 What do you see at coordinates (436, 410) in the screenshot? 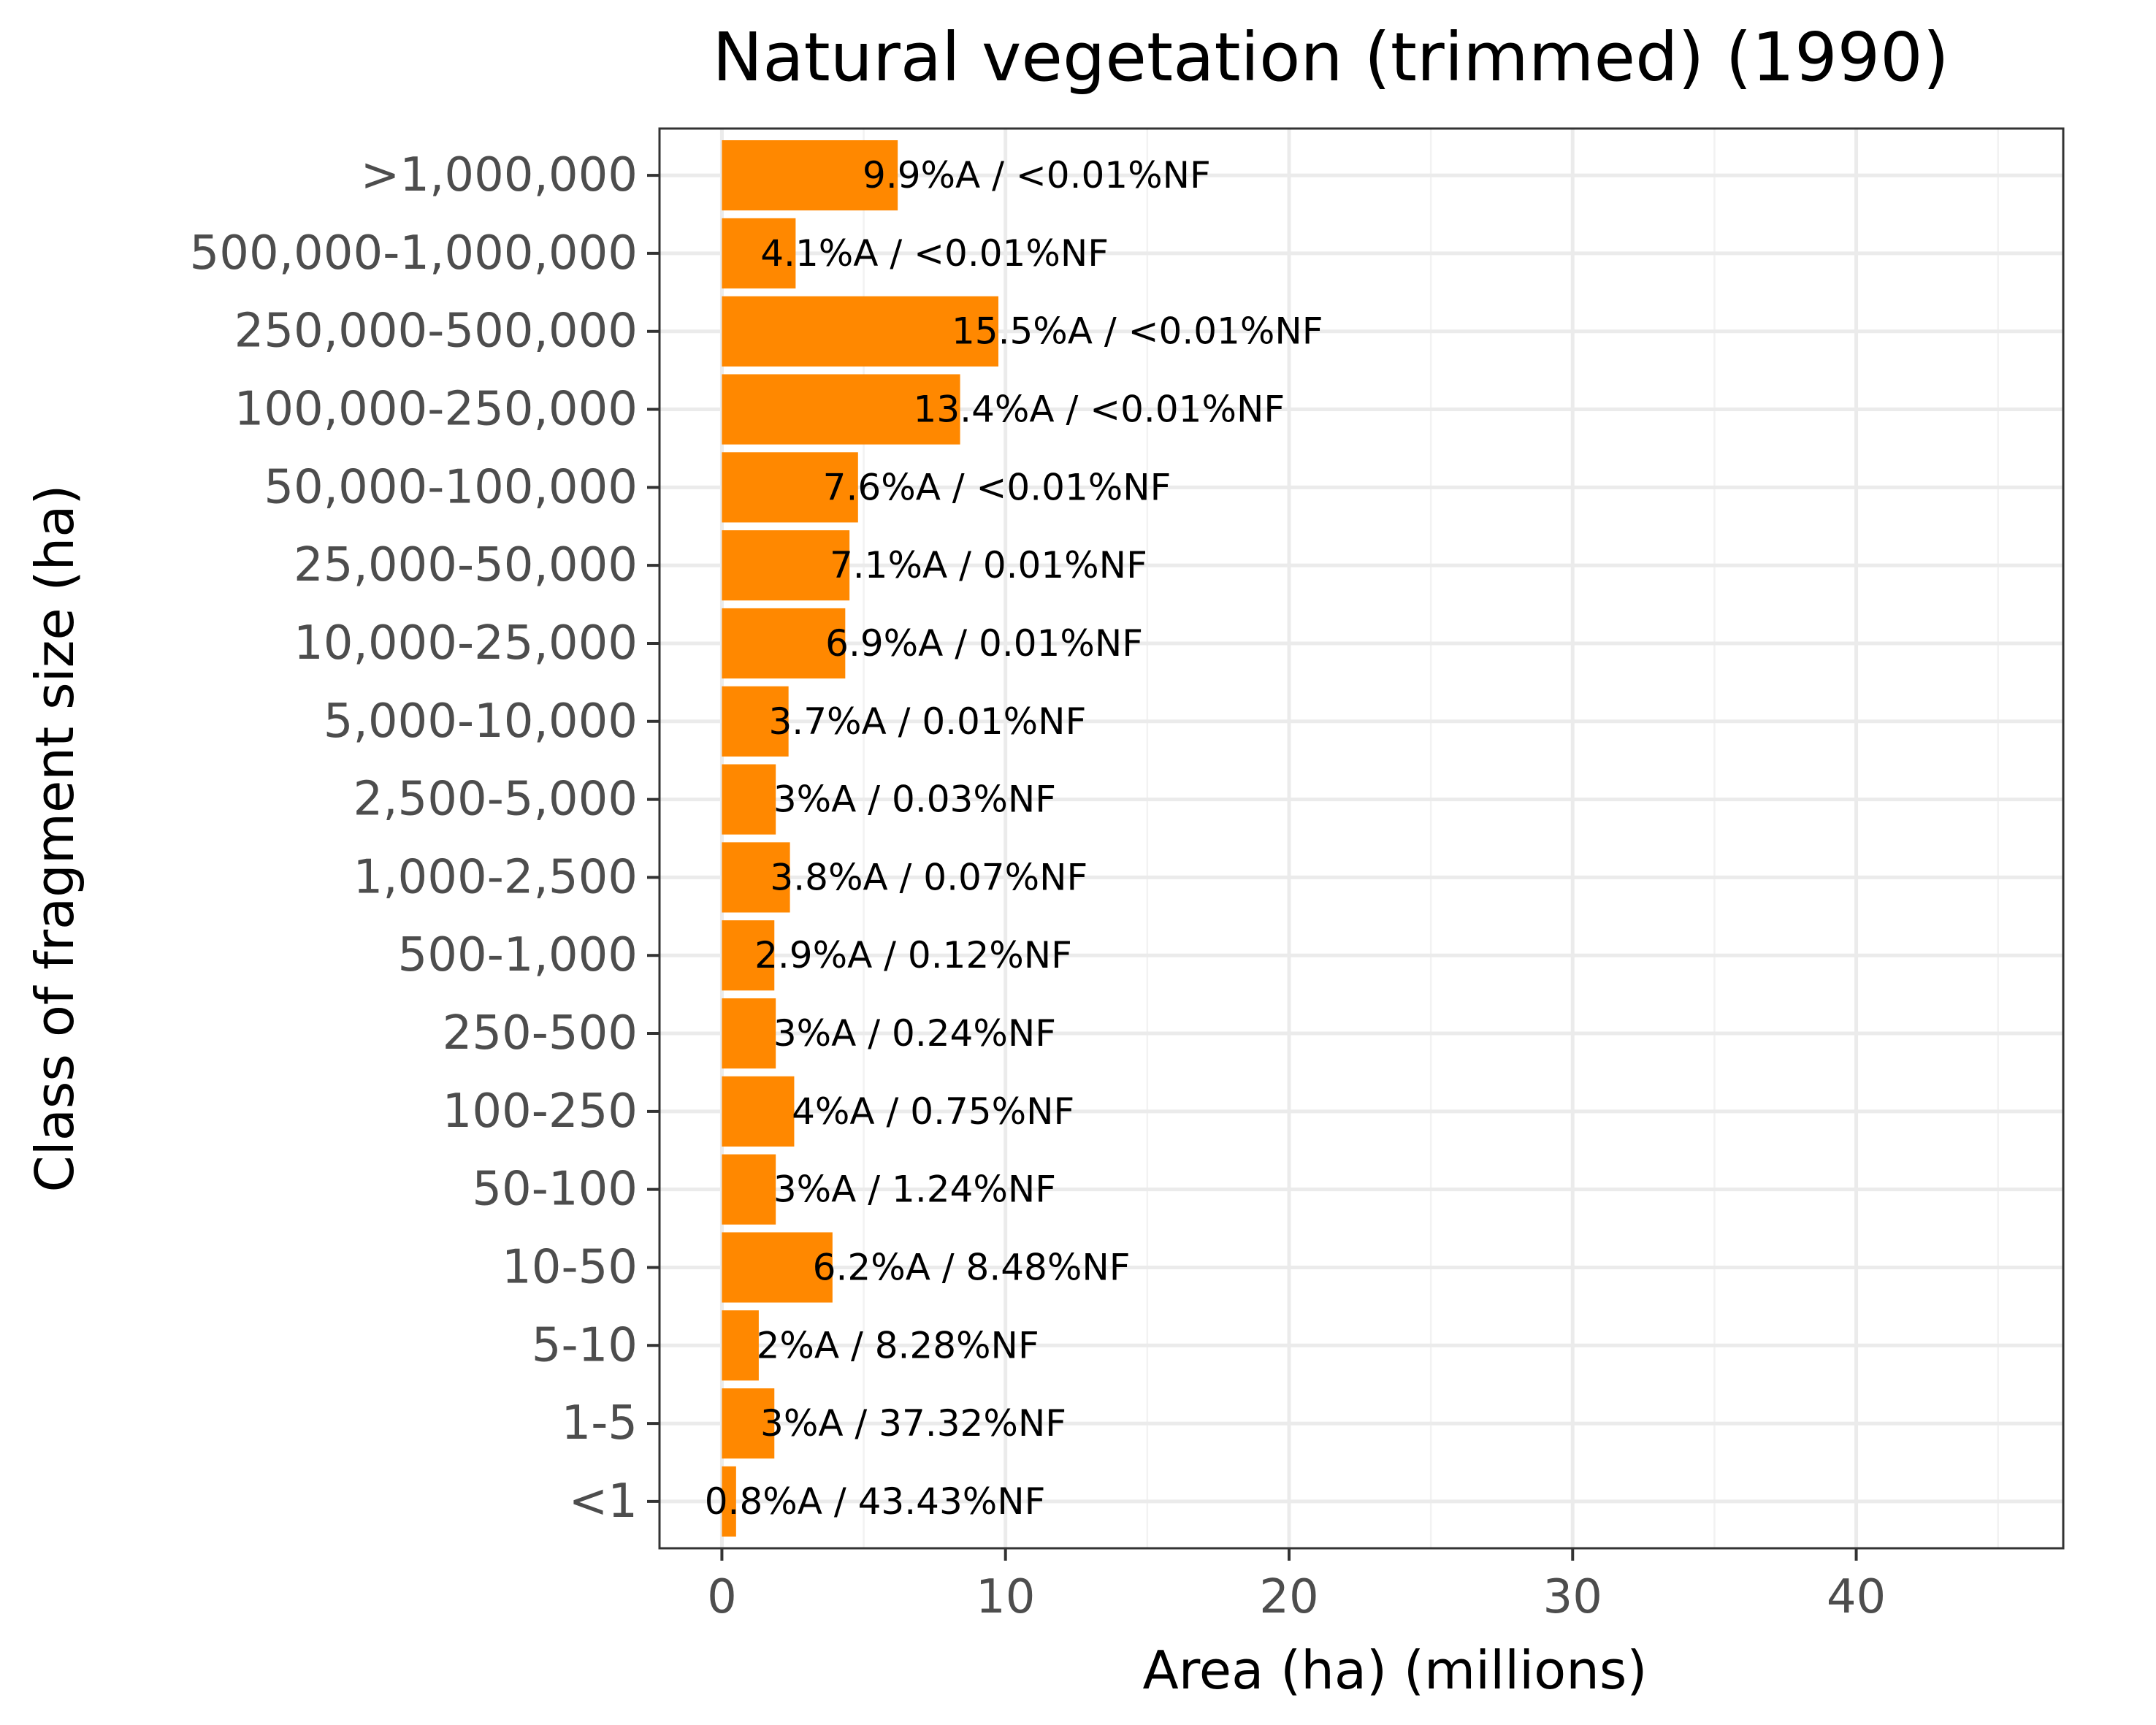
I see `y-tick-label: 100,000-250,000` at bounding box center [436, 410].